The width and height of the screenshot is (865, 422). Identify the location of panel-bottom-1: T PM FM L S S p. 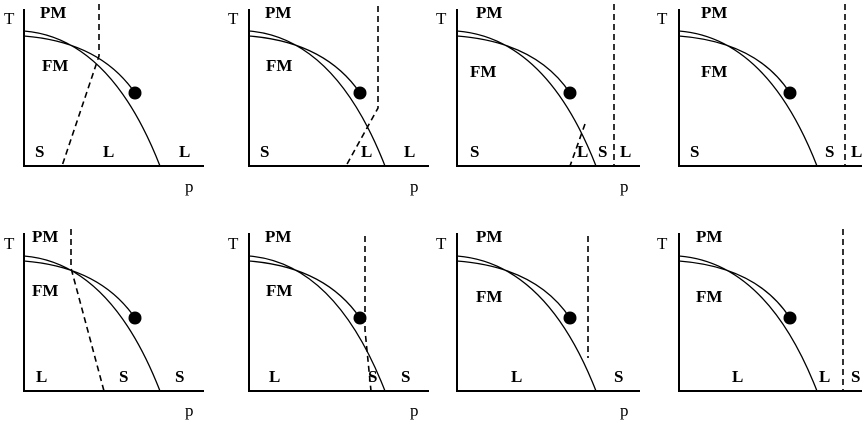
(104, 323).